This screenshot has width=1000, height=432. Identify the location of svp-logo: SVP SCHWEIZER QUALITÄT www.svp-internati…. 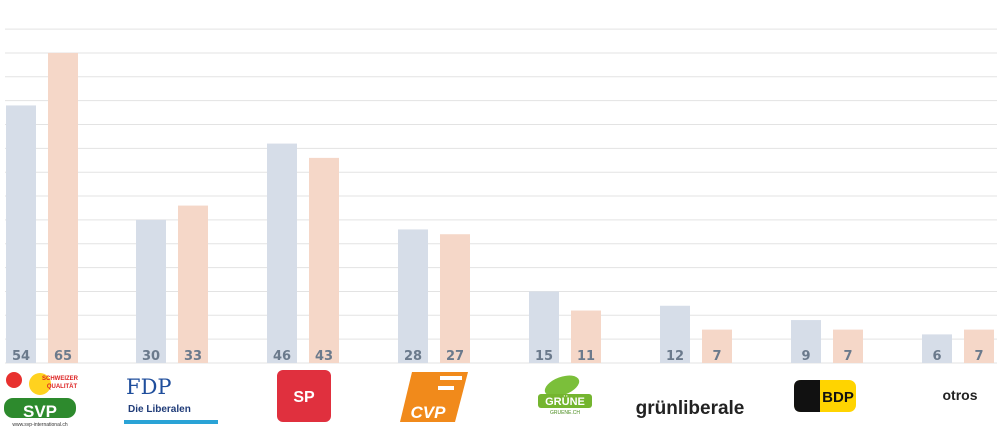
(41, 400).